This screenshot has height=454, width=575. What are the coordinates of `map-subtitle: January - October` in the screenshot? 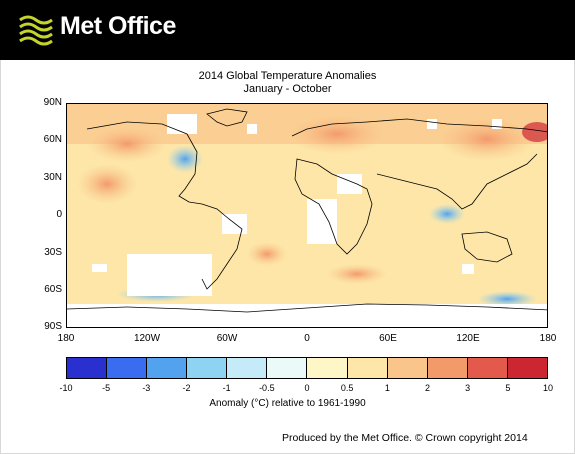 It's located at (287, 89).